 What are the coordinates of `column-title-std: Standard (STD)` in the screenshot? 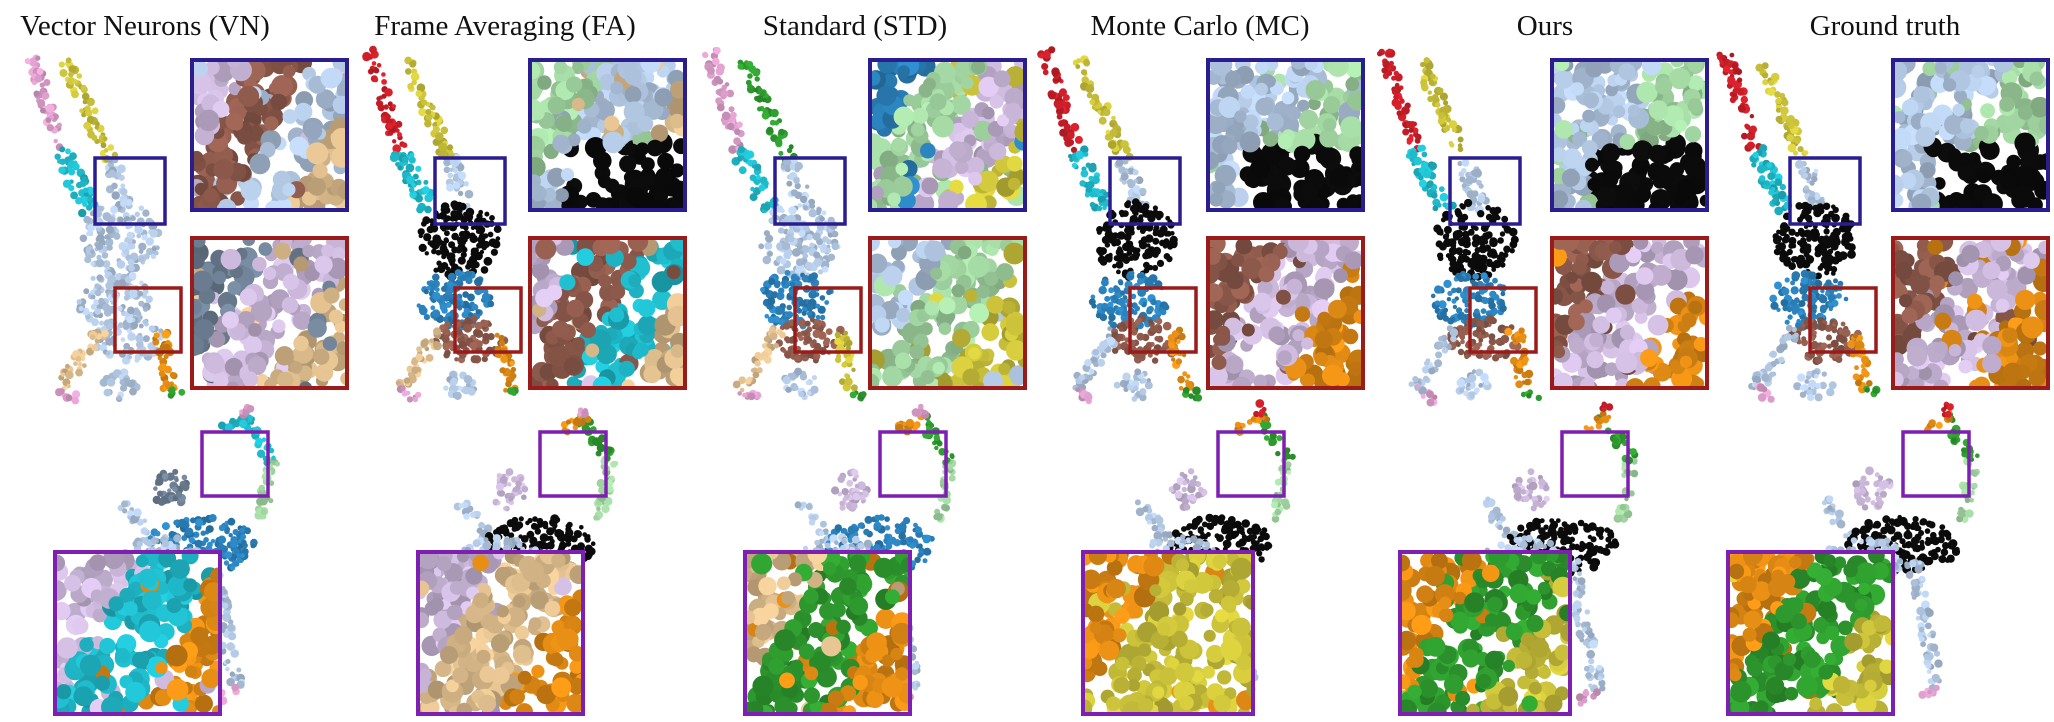 It's located at (855, 26).